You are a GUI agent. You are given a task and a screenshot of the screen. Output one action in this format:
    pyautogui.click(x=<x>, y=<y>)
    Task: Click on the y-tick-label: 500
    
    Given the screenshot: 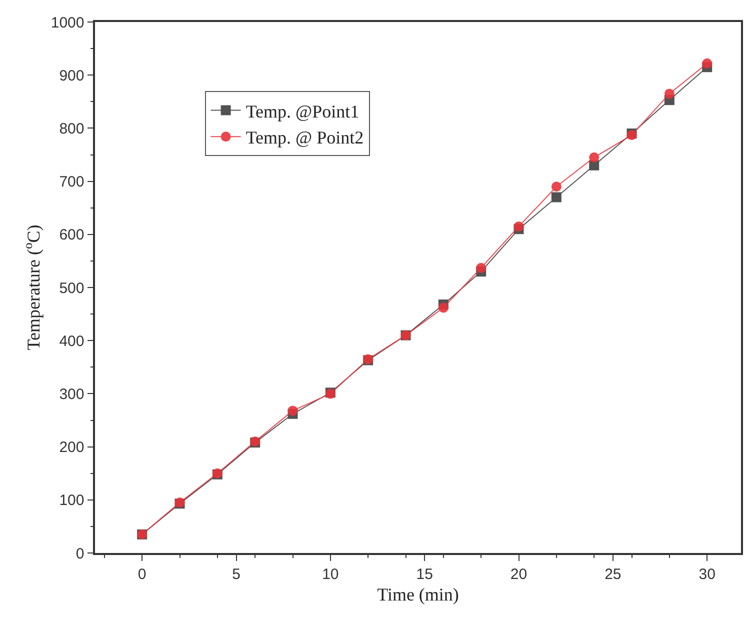 What is the action you would take?
    pyautogui.click(x=71, y=288)
    